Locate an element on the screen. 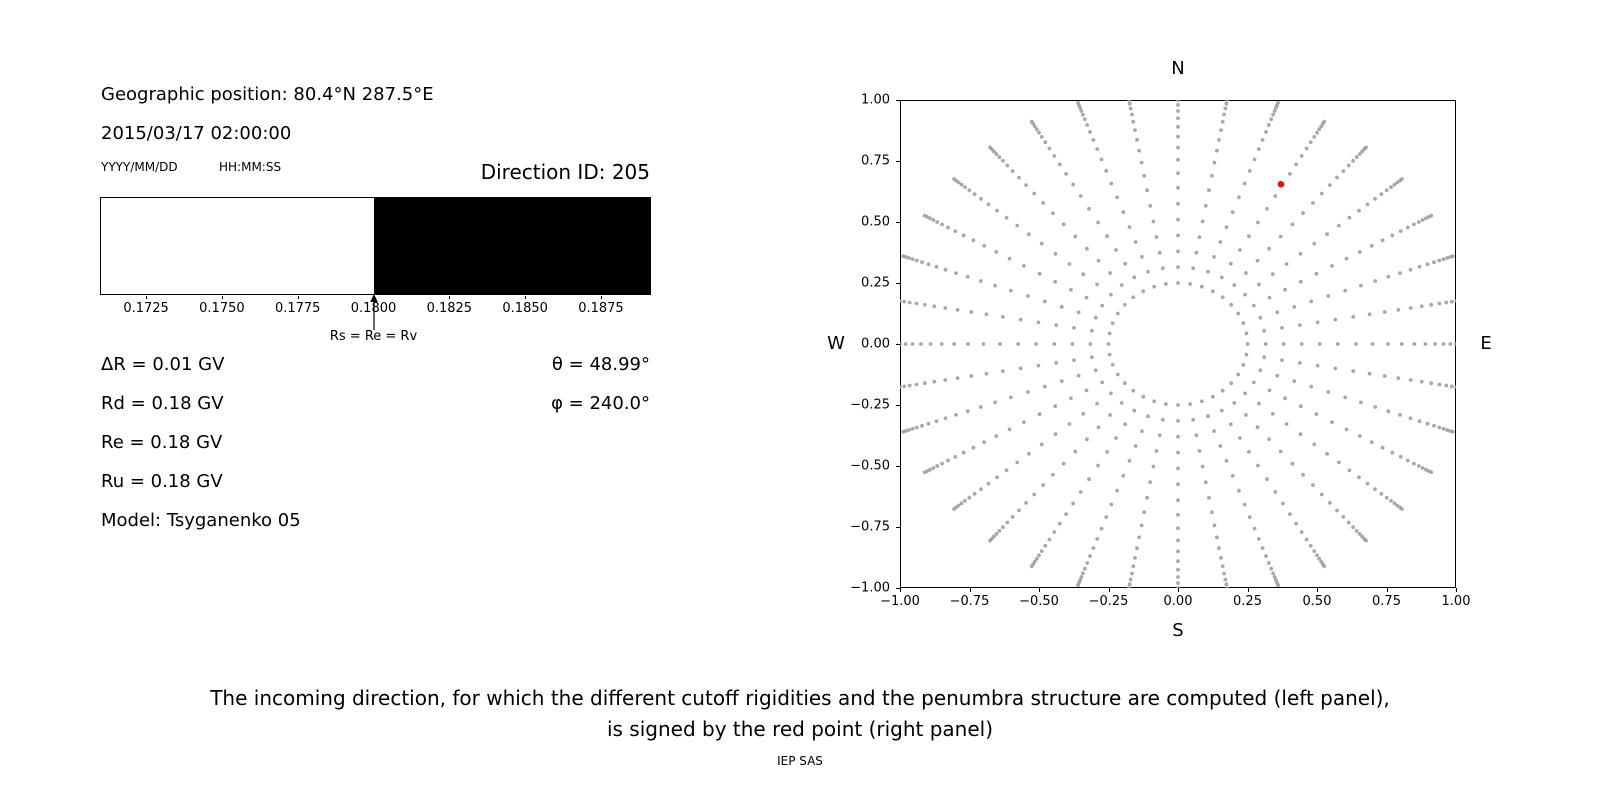 Image resolution: width=1600 pixels, height=800 pixels. compass-south-label: S is located at coordinates (1178, 630).